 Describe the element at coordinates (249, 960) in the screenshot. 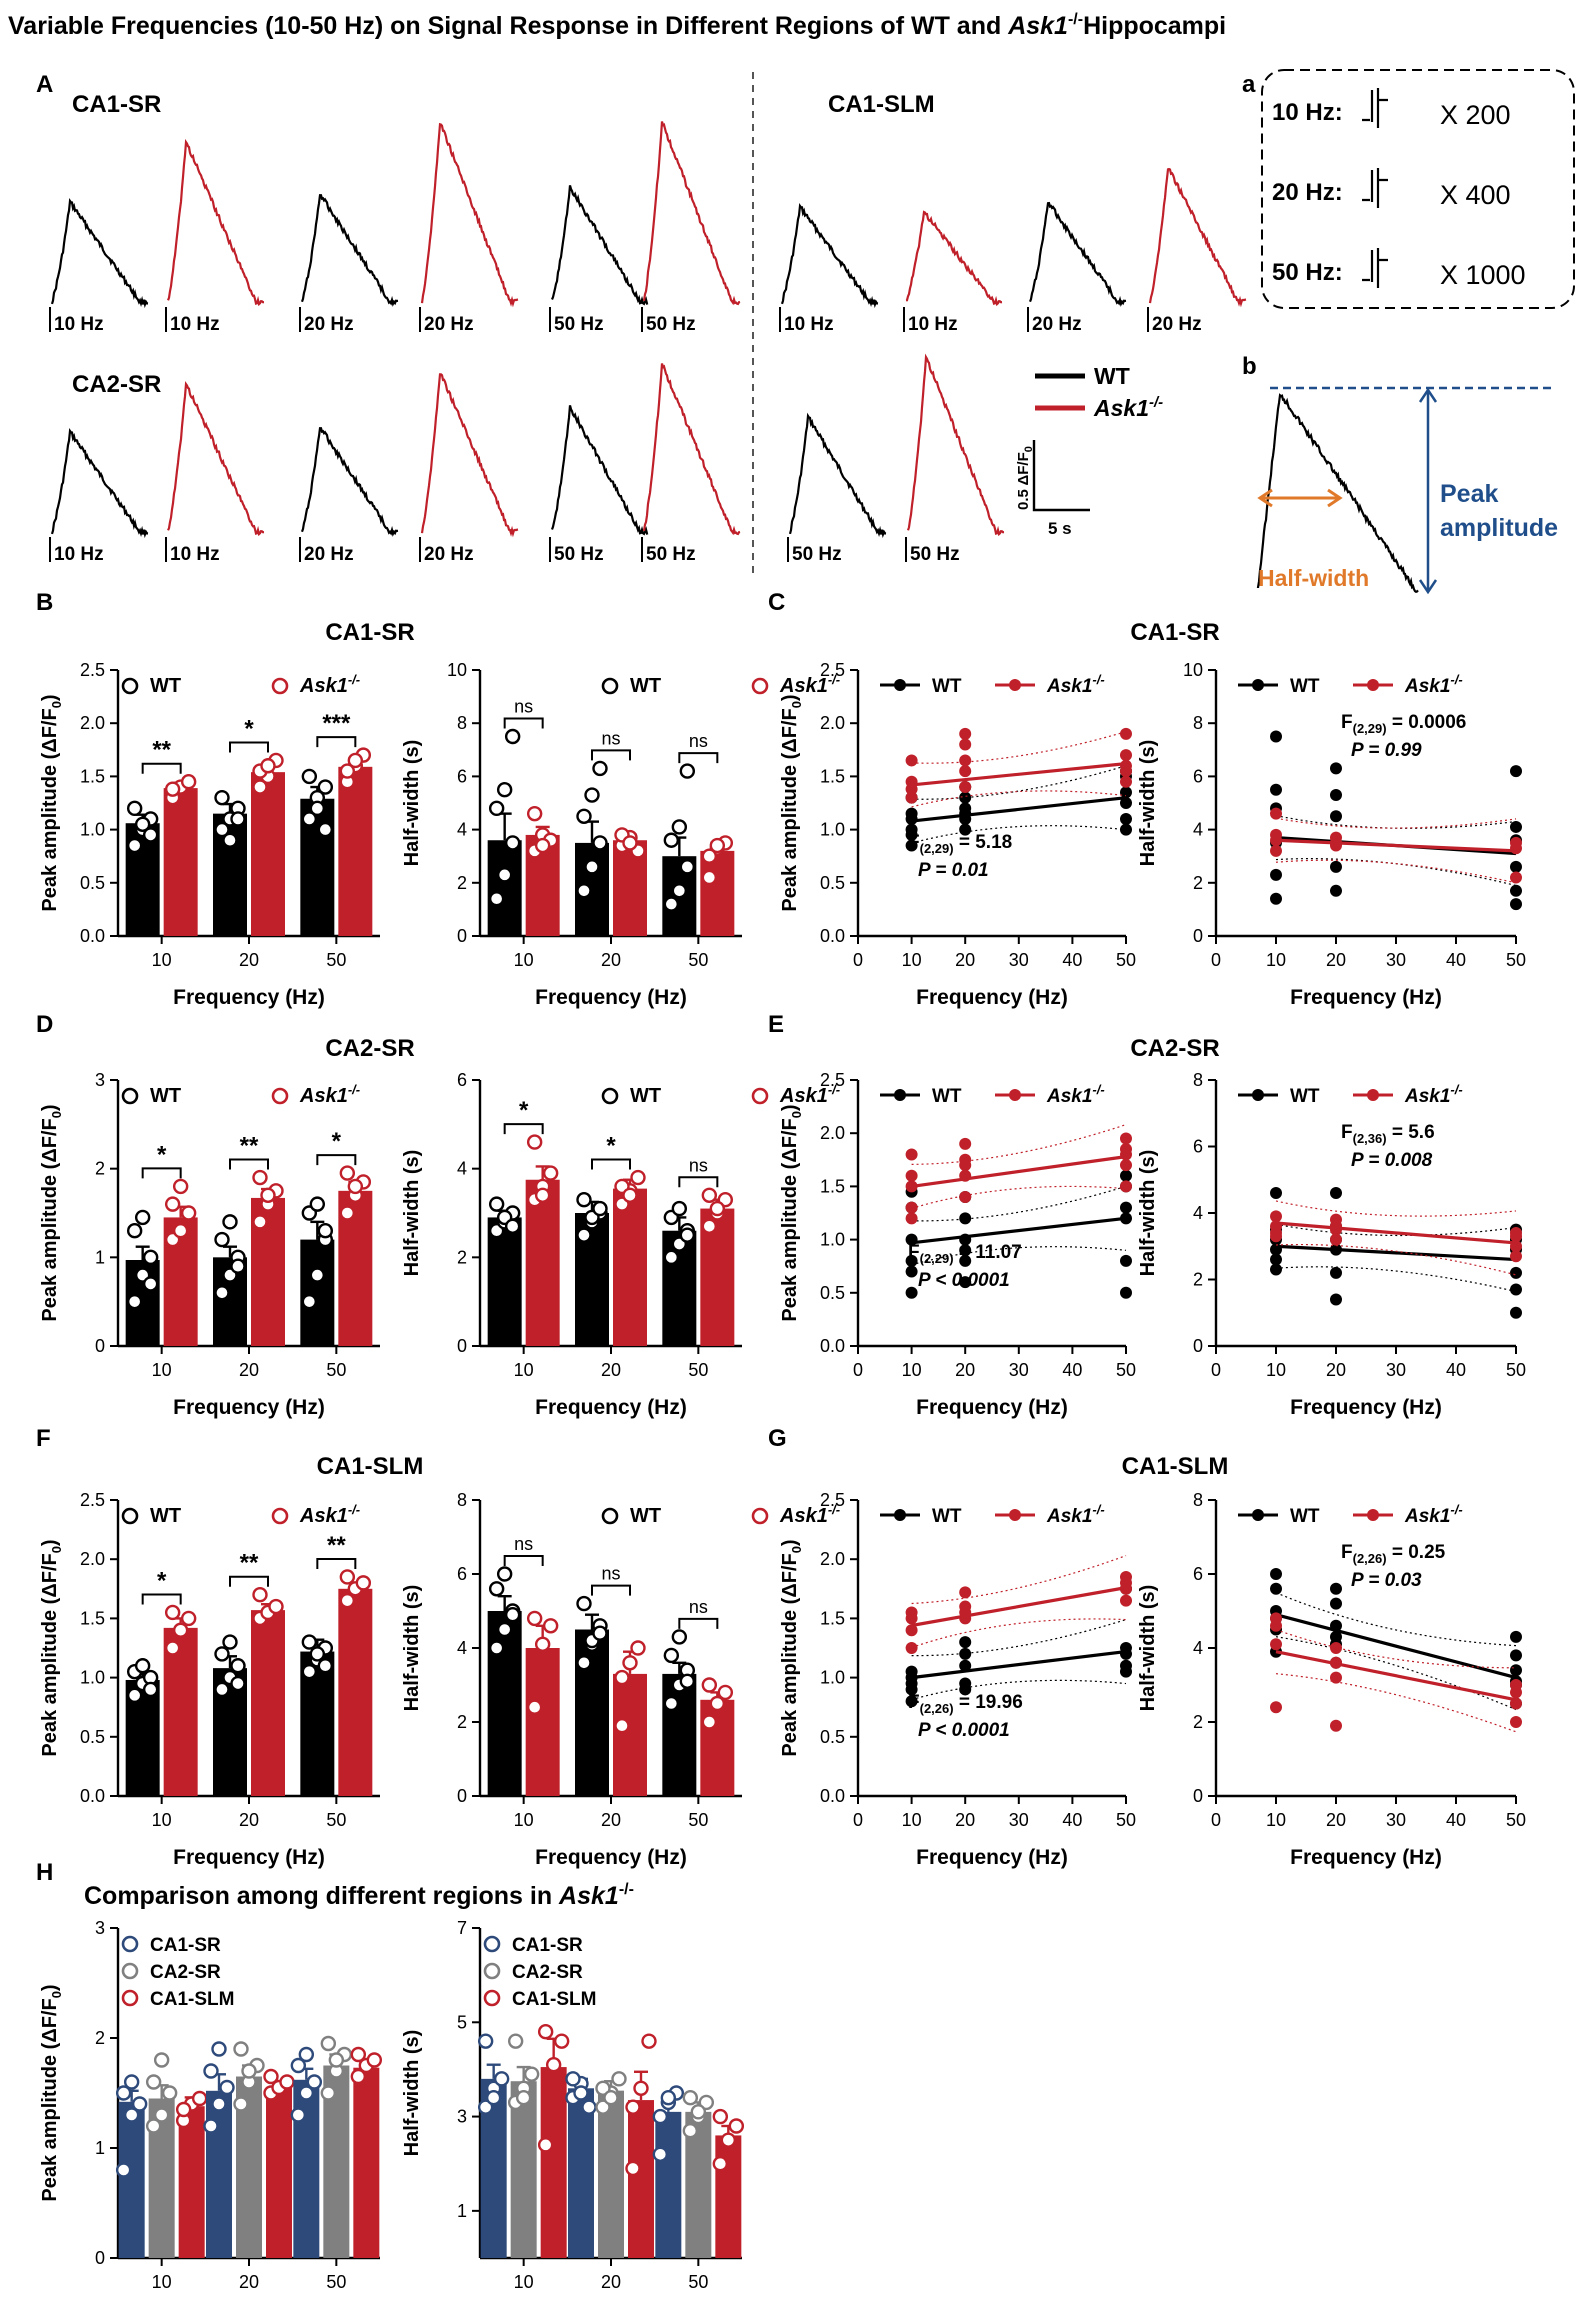

I see `chart-b-amp-xtick-label-1: 20` at that location.